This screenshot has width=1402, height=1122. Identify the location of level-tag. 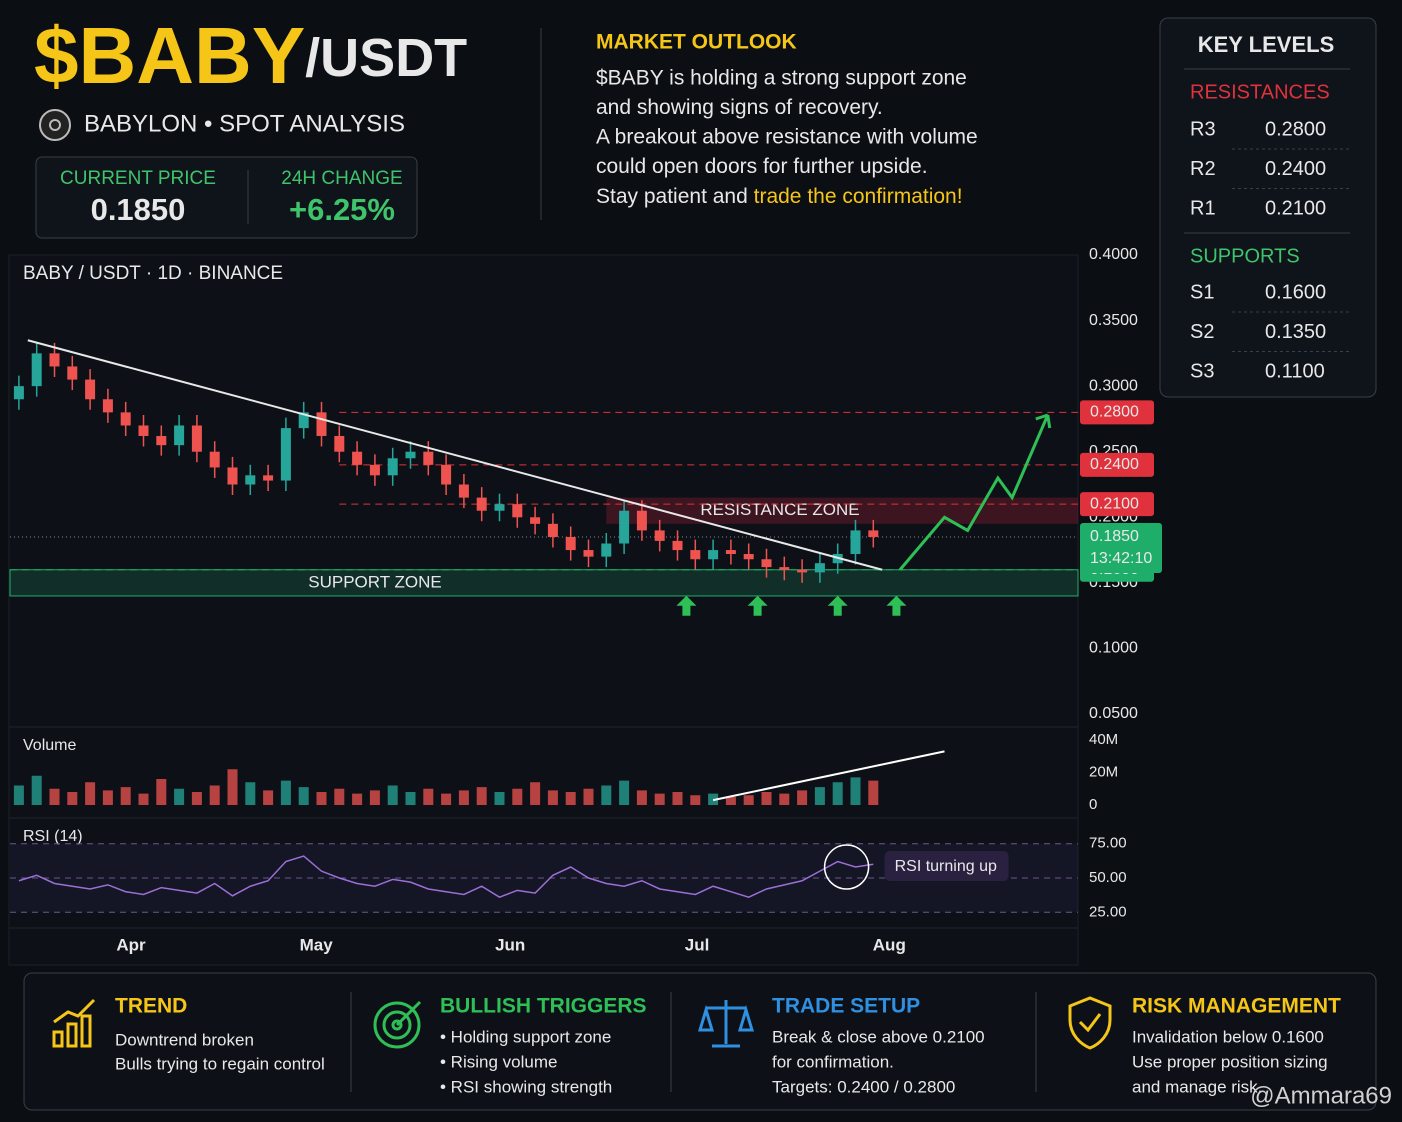
(1117, 504).